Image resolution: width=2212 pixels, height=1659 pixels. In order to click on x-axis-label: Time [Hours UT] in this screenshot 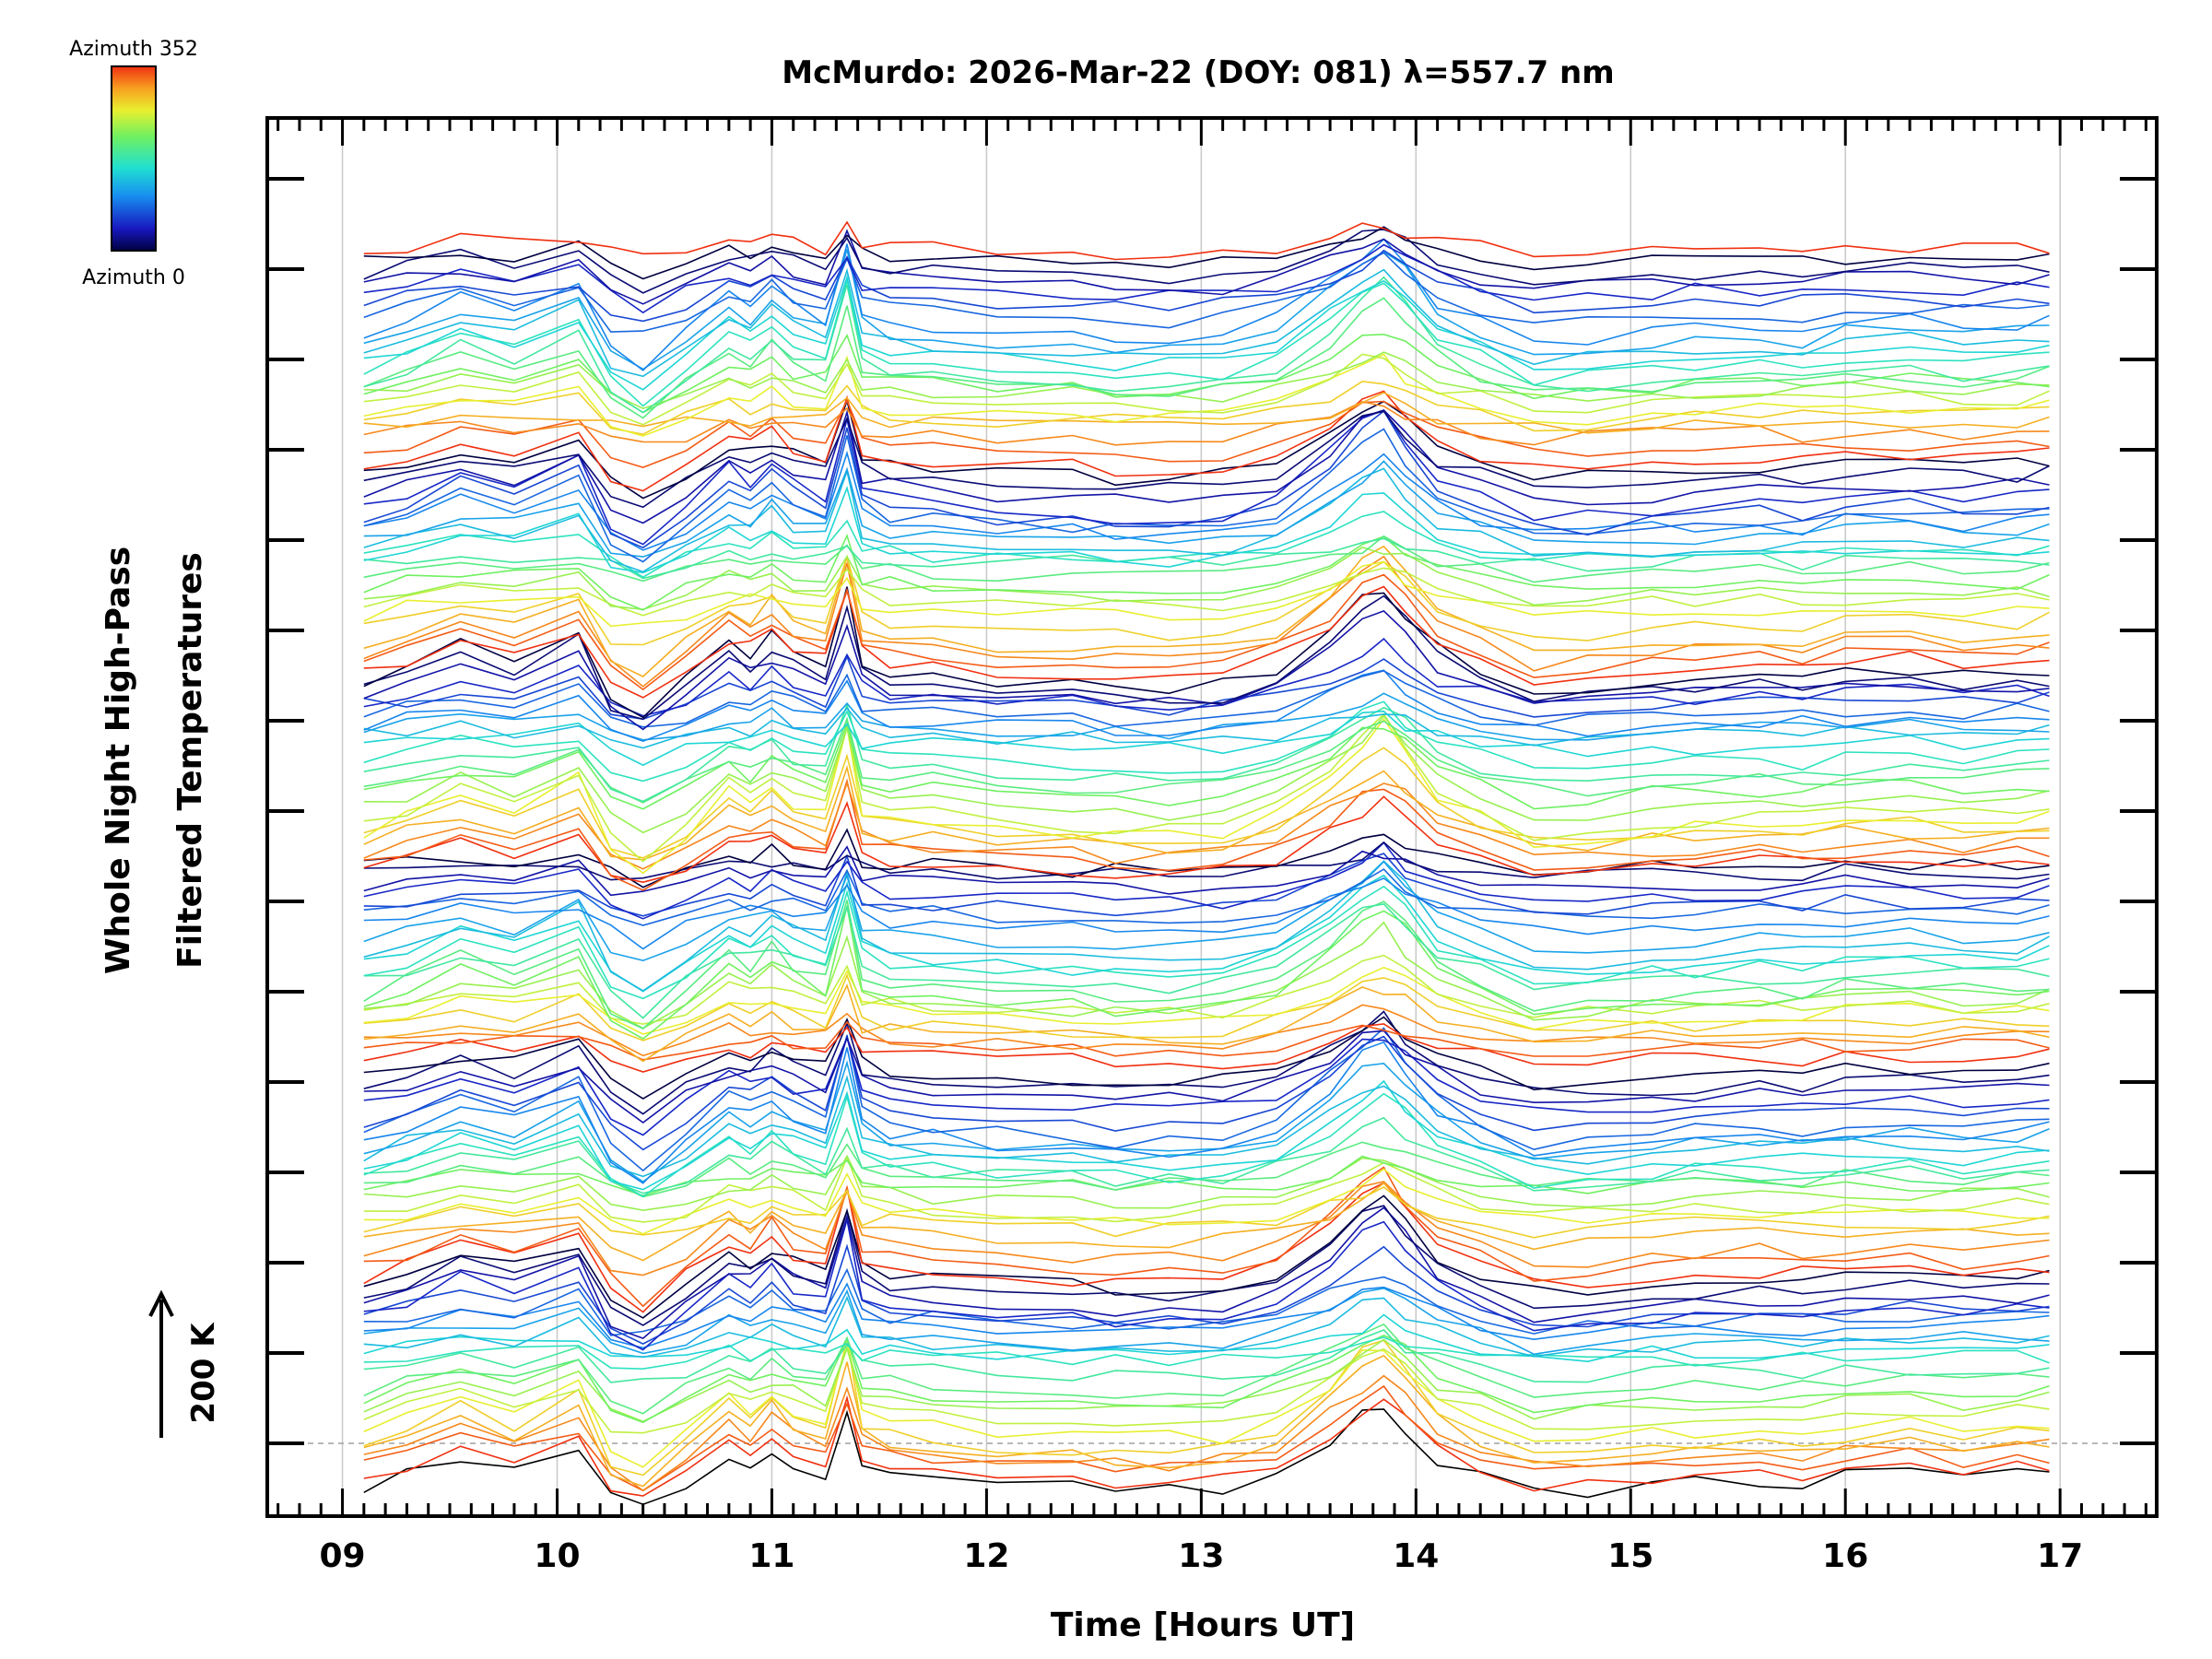, I will do `click(1203, 1625)`.